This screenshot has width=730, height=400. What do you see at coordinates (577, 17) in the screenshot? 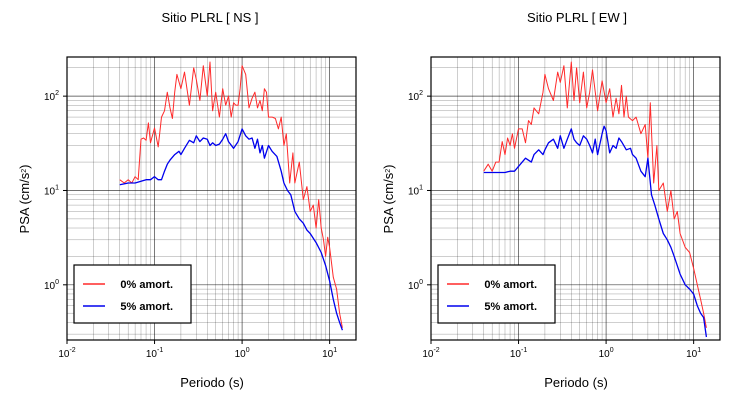
I see `chart-title: Sitio PLRL [ EW ]` at bounding box center [577, 17].